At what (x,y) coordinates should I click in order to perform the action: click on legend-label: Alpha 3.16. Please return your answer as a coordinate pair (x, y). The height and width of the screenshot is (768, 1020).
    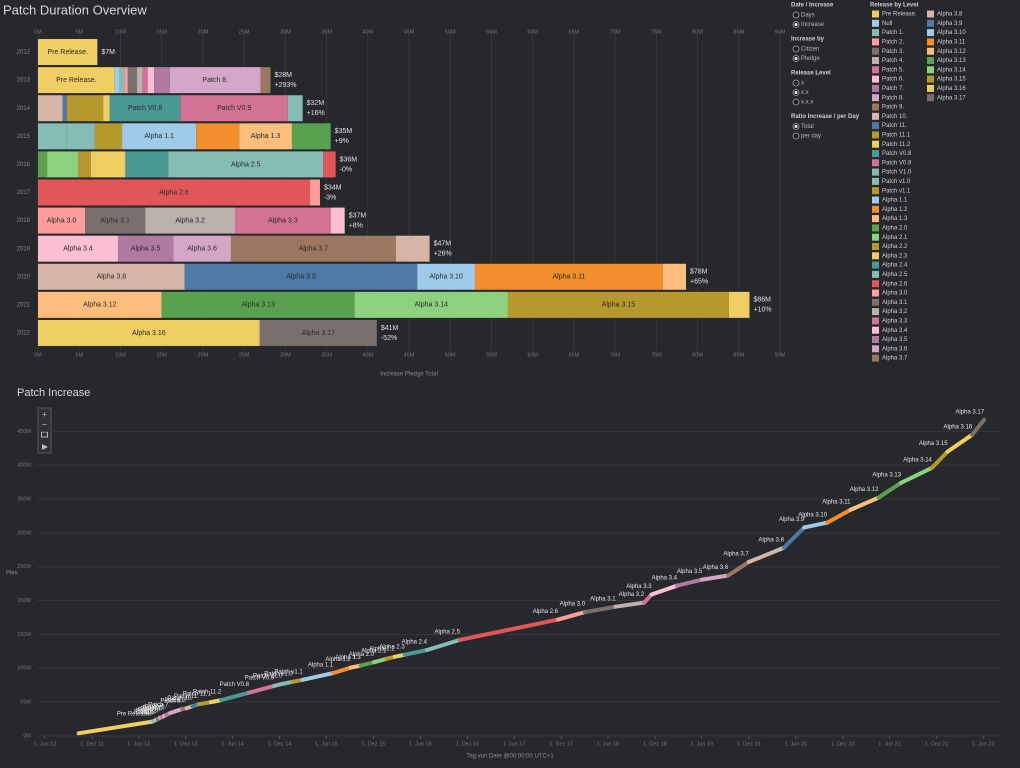
    Looking at the image, I should click on (951, 89).